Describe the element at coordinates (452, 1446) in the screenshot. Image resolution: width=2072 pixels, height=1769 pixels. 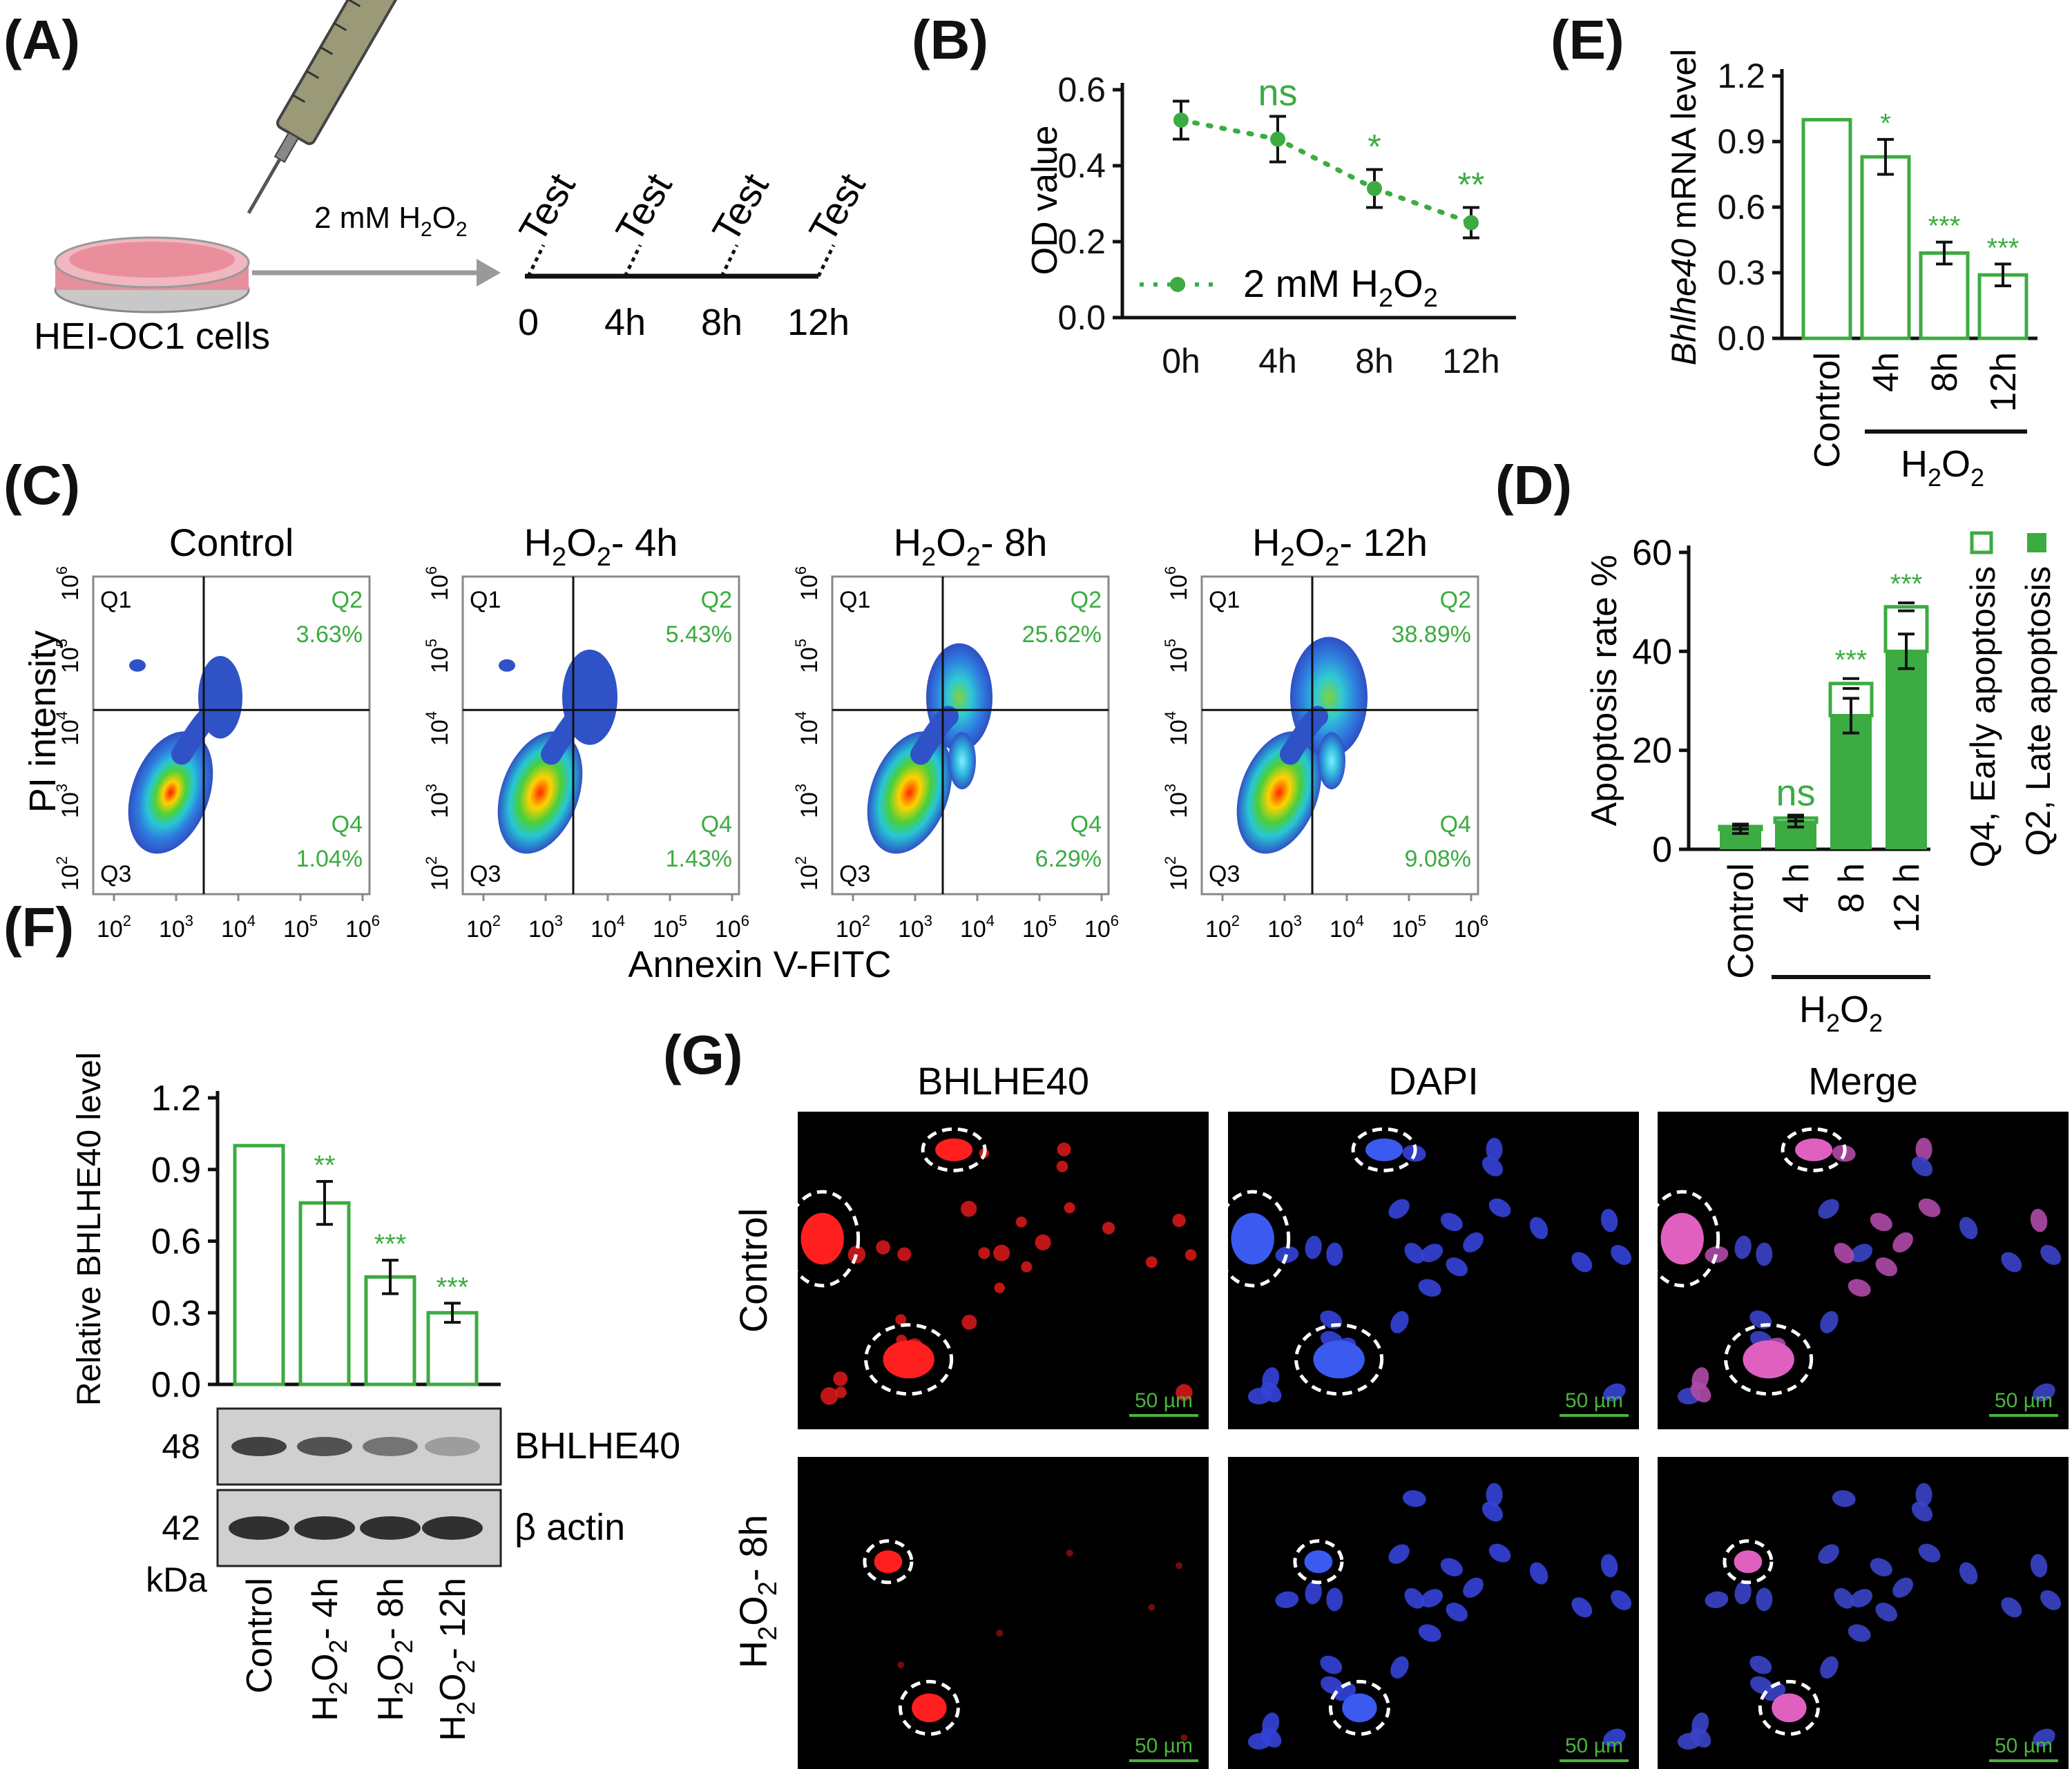
I see `blot-band-bhlhe40` at that location.